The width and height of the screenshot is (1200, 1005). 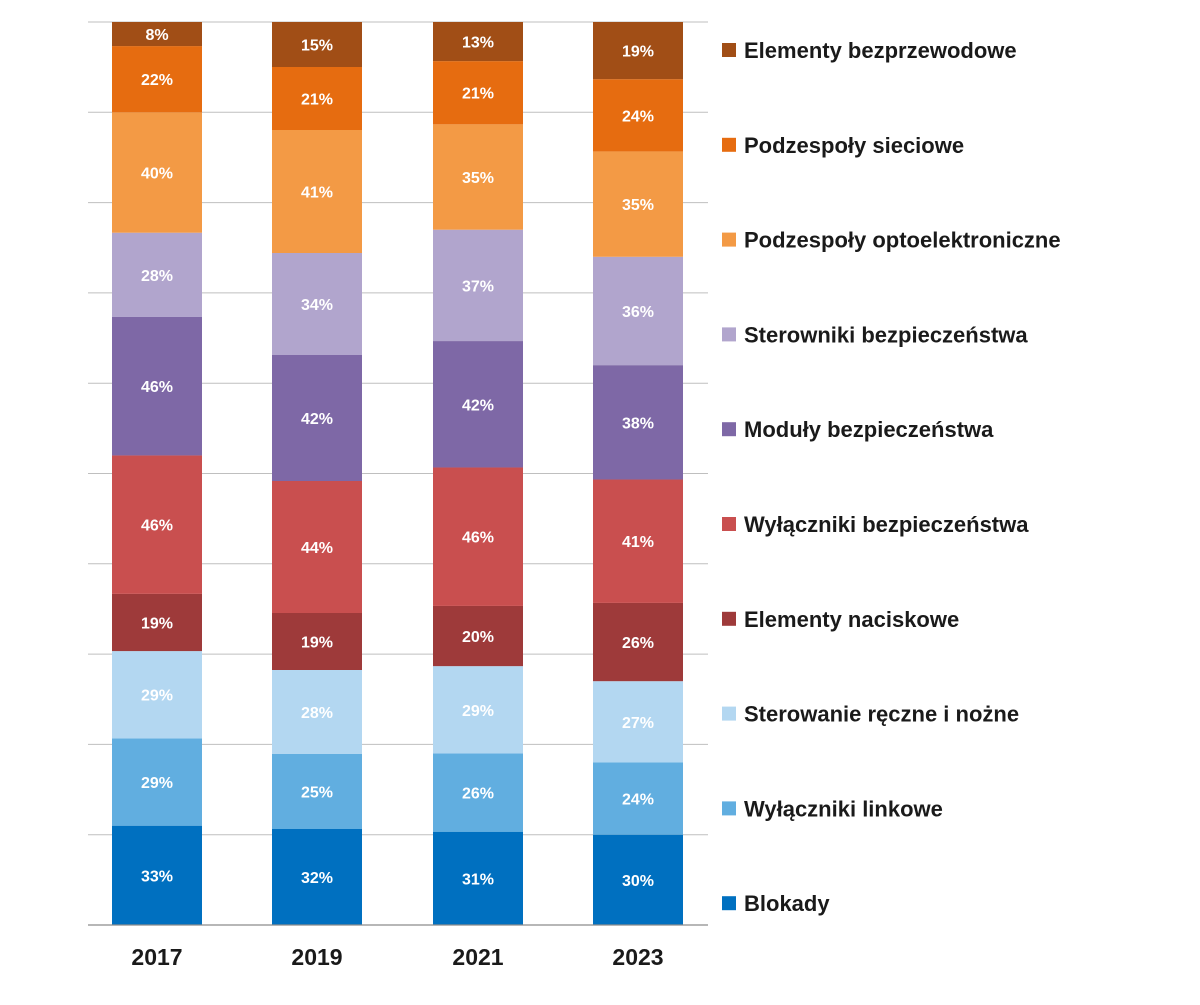 I want to click on legend-label: Elementy naciskowe, so click(x=851, y=619).